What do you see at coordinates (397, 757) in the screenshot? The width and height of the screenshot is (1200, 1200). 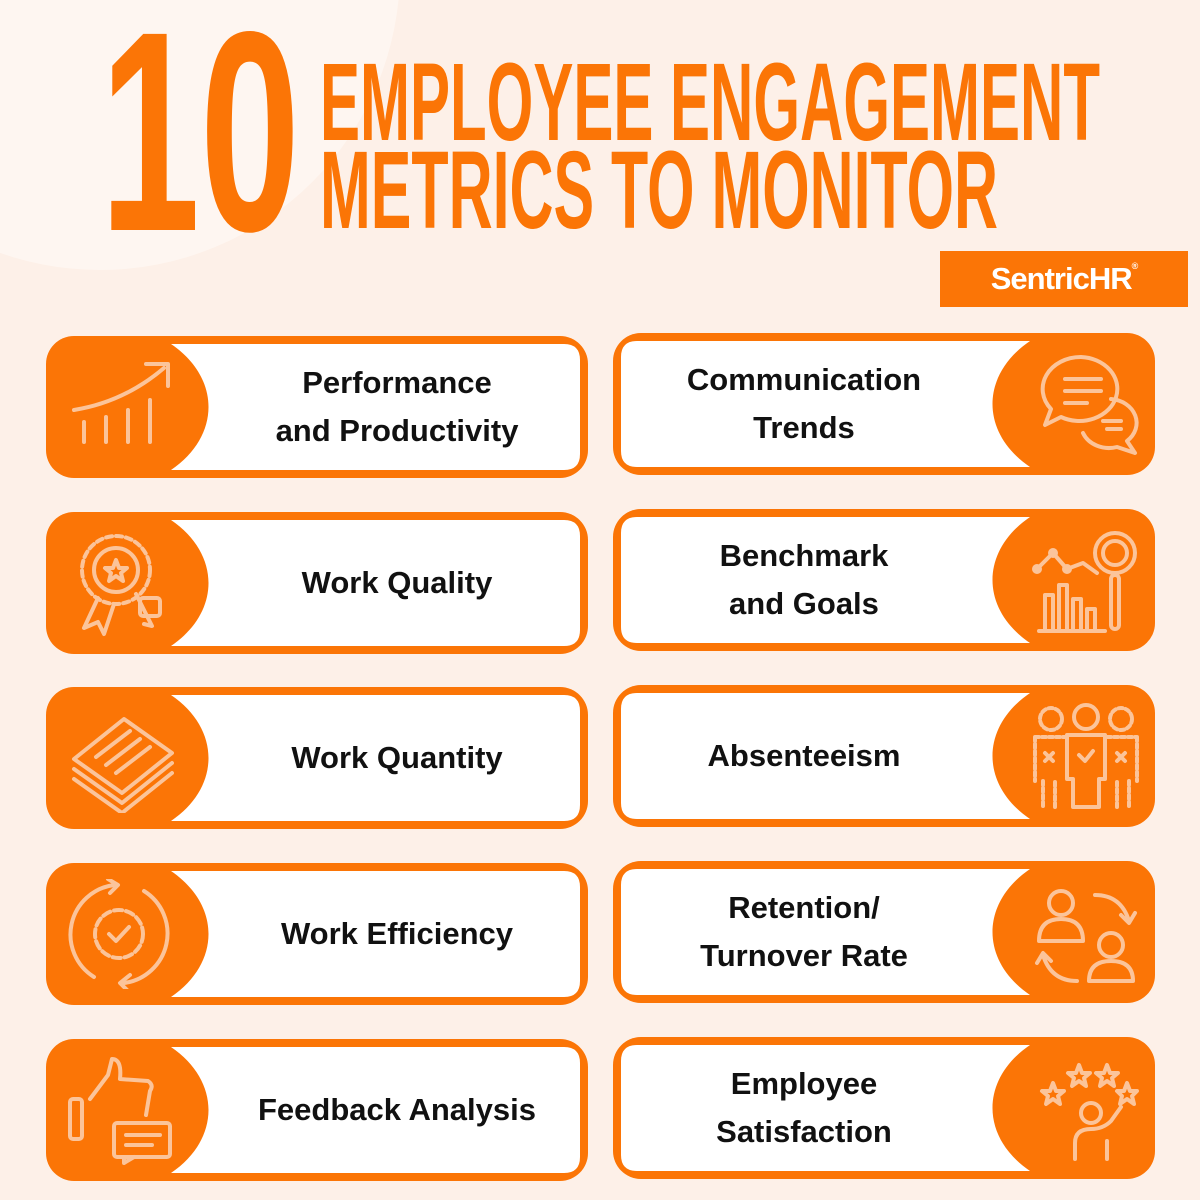 I see `metric-label: Work Quantity` at bounding box center [397, 757].